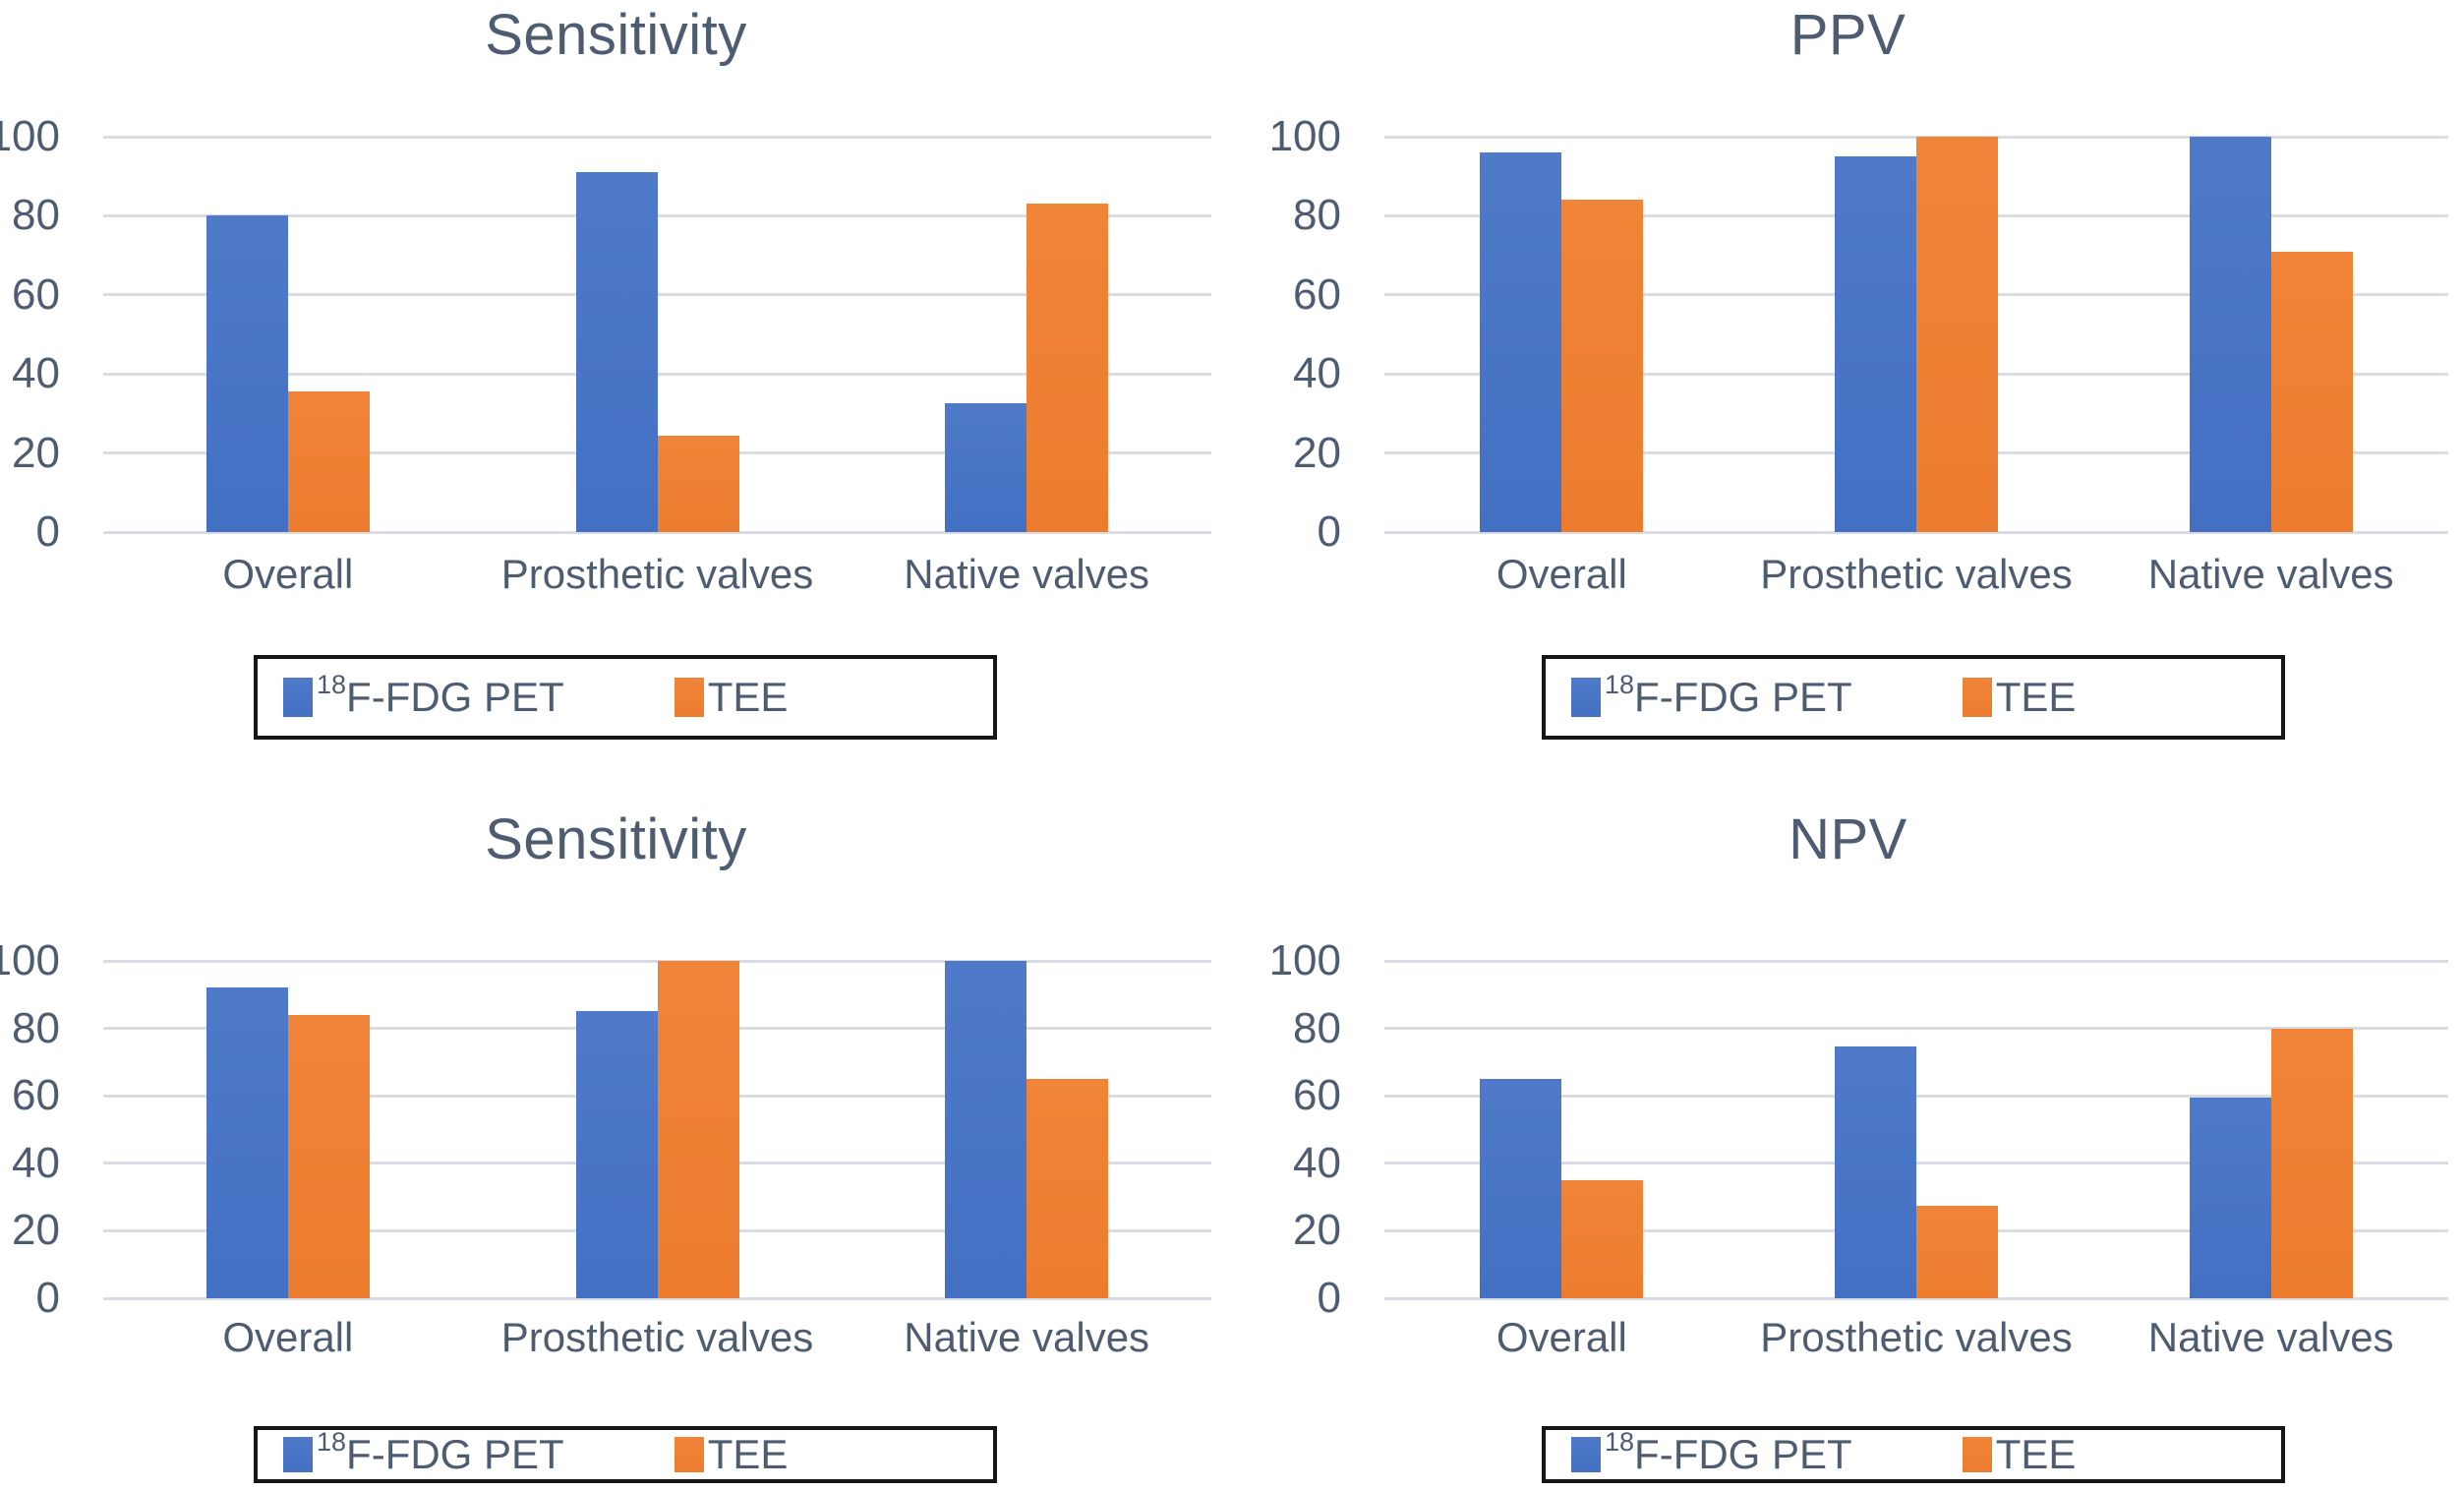 This screenshot has width=2464, height=1491. I want to click on chart-title: PPV, so click(1848, 35).